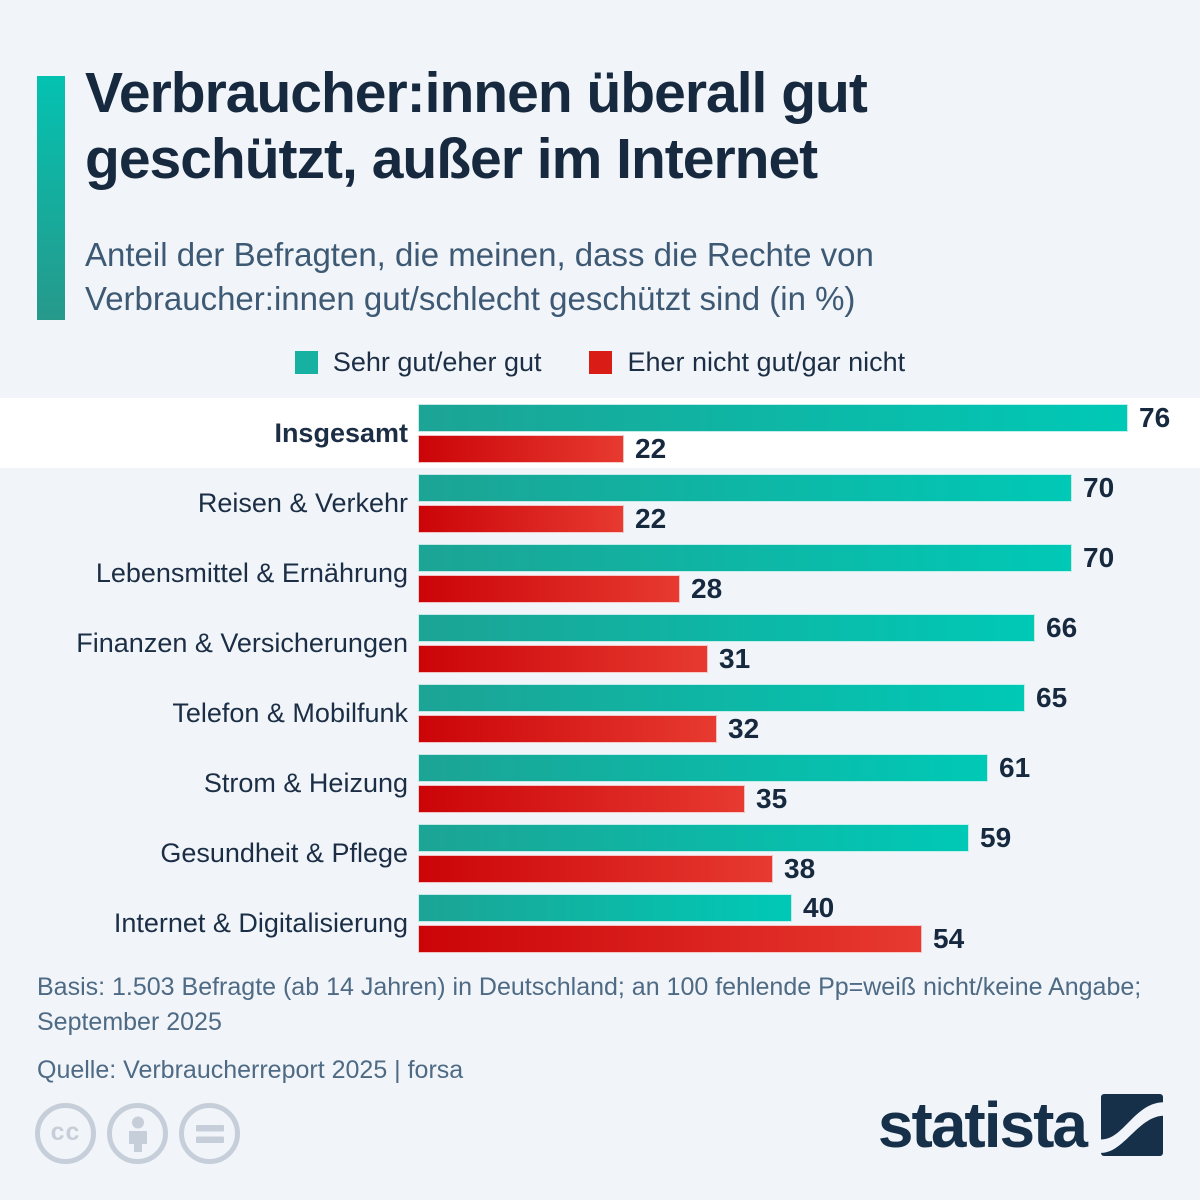 The image size is (1200, 1200). I want to click on bar-line: 59, so click(715, 837).